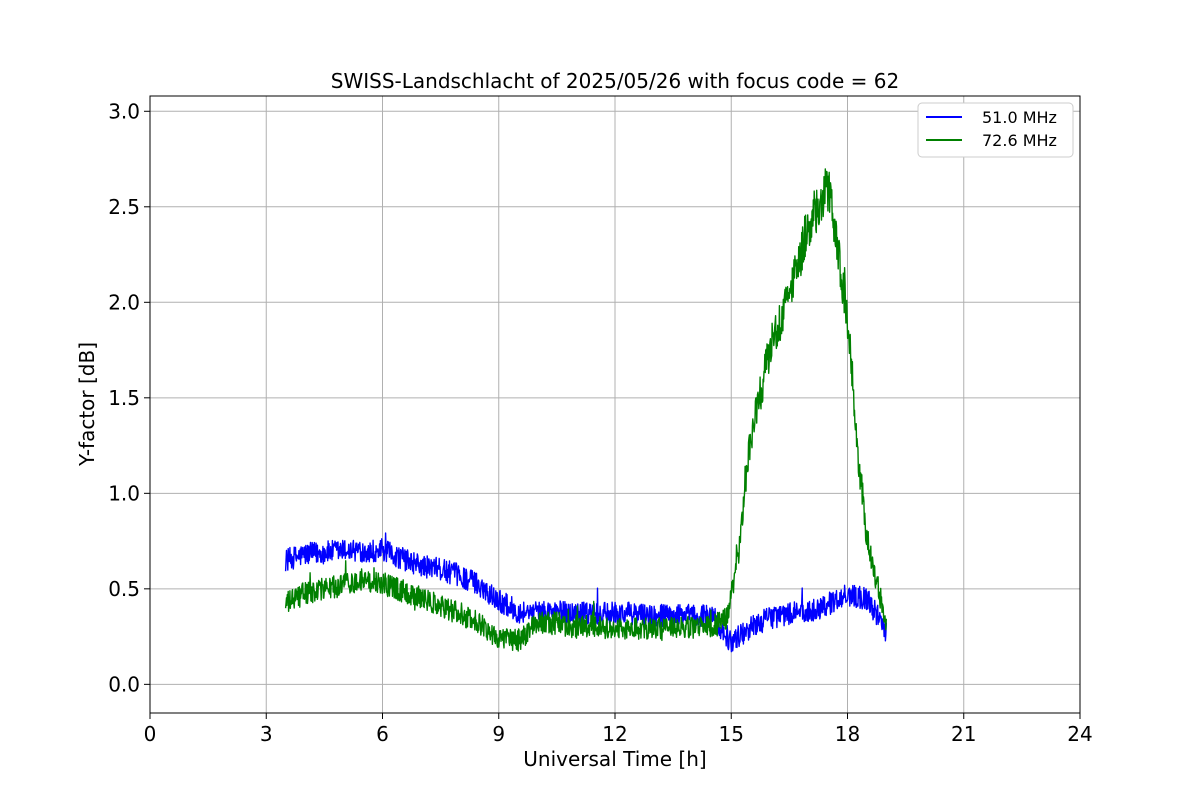 This screenshot has width=1200, height=800. What do you see at coordinates (963, 734) in the screenshot?
I see `x-tick-label: 21` at bounding box center [963, 734].